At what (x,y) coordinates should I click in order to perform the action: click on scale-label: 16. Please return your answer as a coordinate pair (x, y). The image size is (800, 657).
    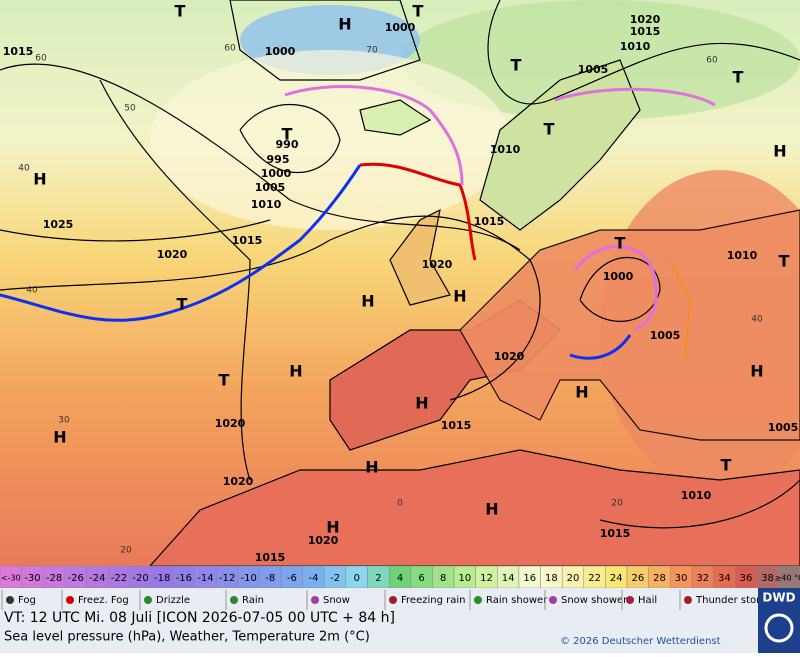
    Looking at the image, I should click on (529, 578).